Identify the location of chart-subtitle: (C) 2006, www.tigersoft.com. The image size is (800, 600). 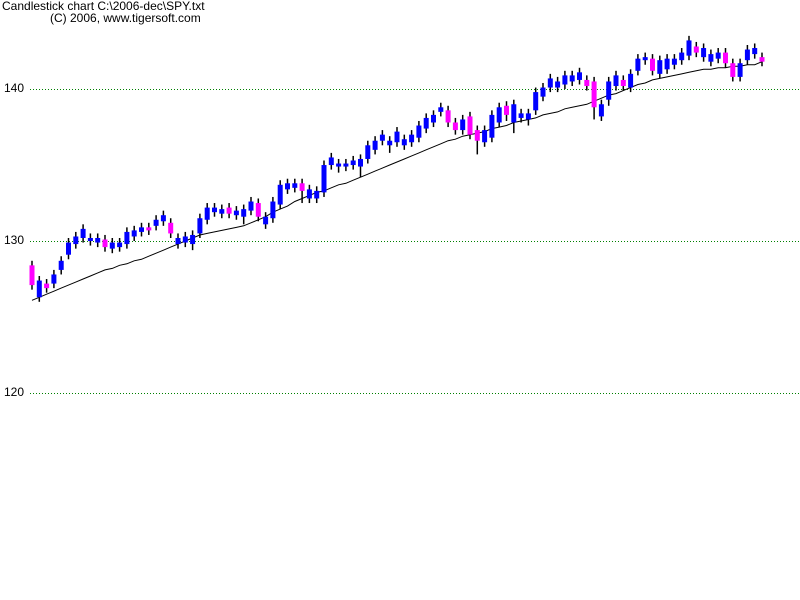
(125, 18).